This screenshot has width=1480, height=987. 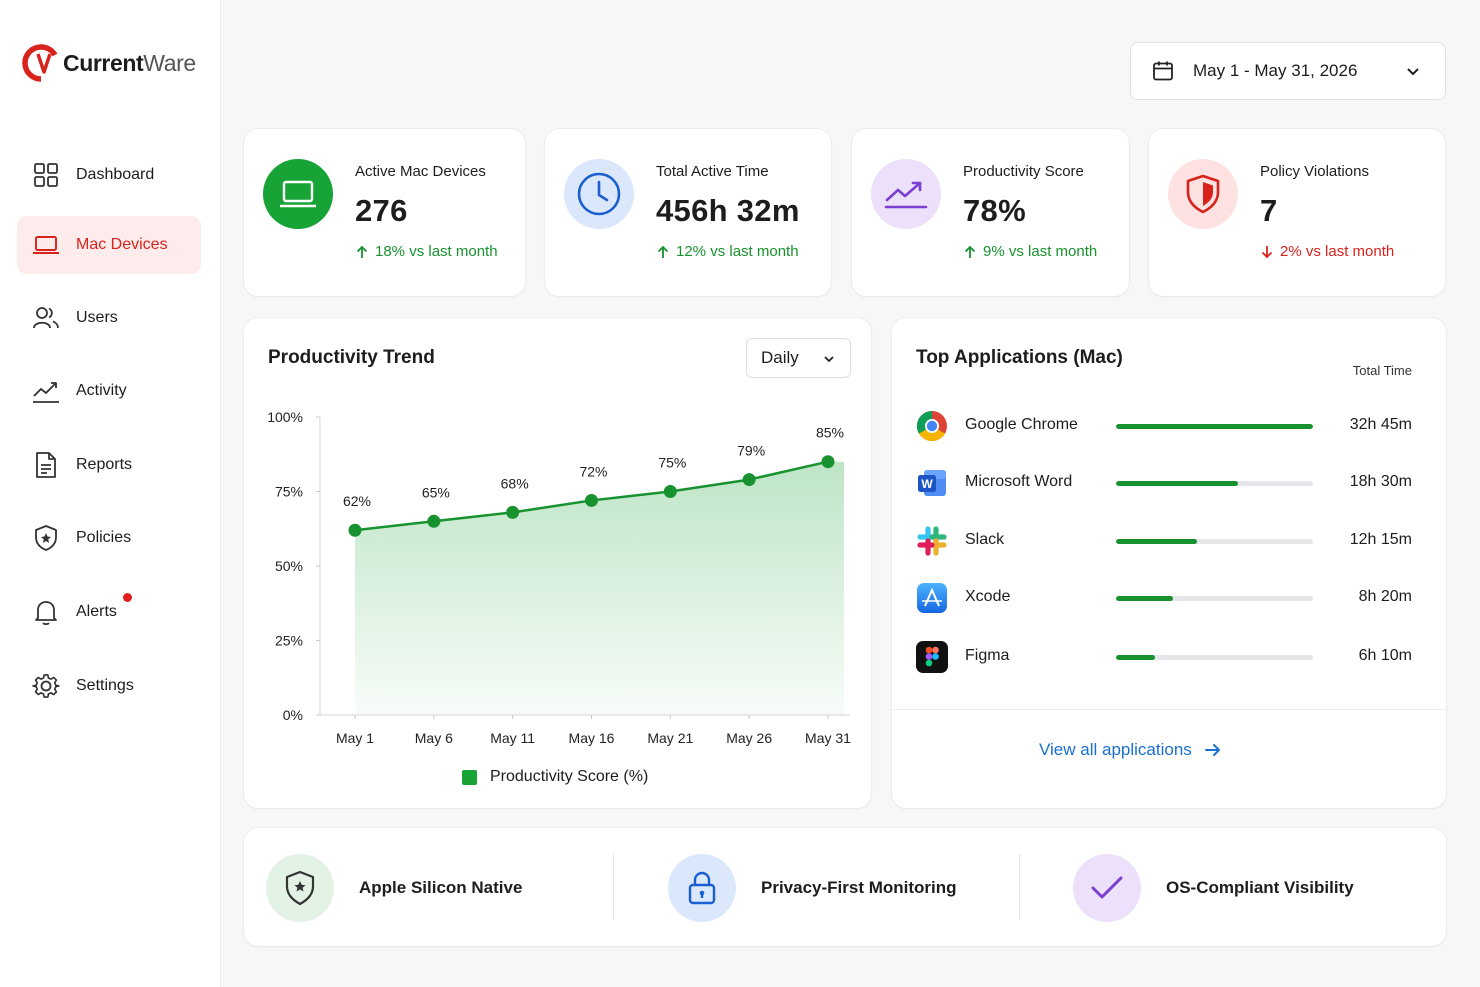 I want to click on document-icon, so click(x=46, y=465).